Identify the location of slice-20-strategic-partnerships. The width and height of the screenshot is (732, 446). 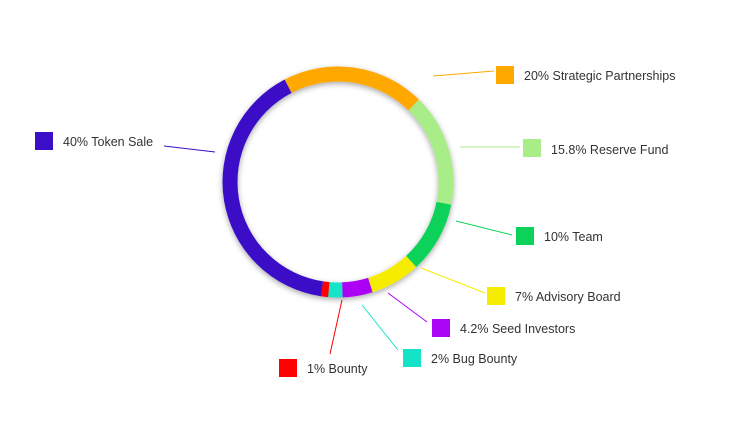
(351, 88).